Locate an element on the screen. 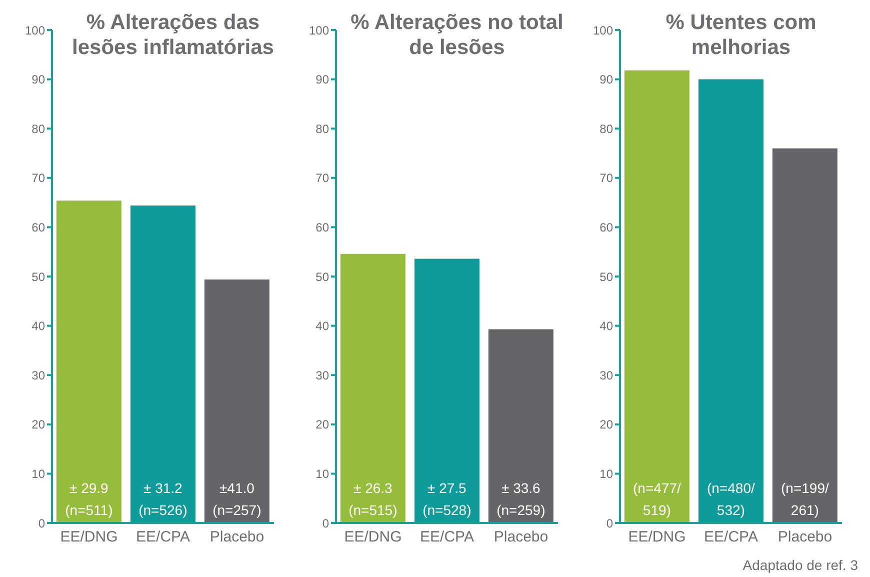 The height and width of the screenshot is (577, 870). data-label: ± 29.9 (n=511) is located at coordinates (89, 499).